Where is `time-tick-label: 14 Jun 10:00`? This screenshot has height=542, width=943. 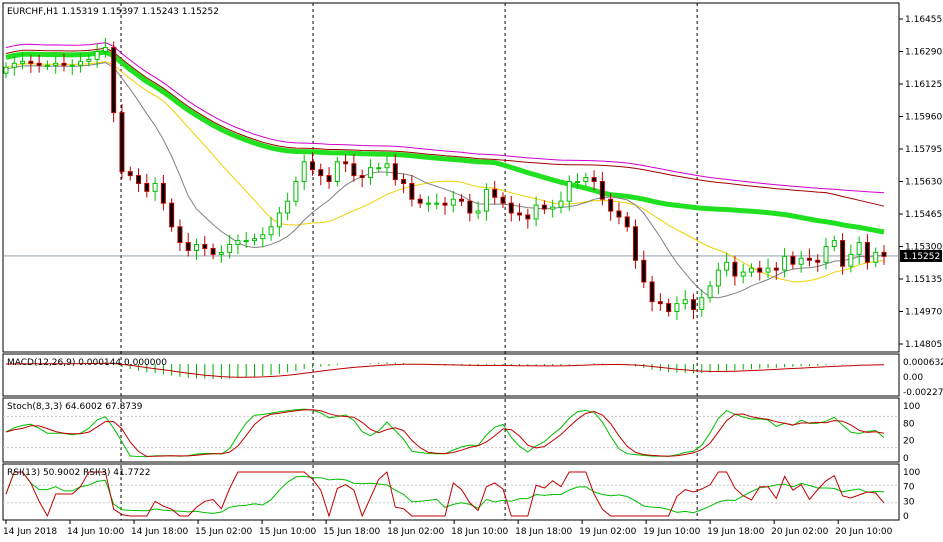 time-tick-label: 14 Jun 10:00 is located at coordinates (95, 532).